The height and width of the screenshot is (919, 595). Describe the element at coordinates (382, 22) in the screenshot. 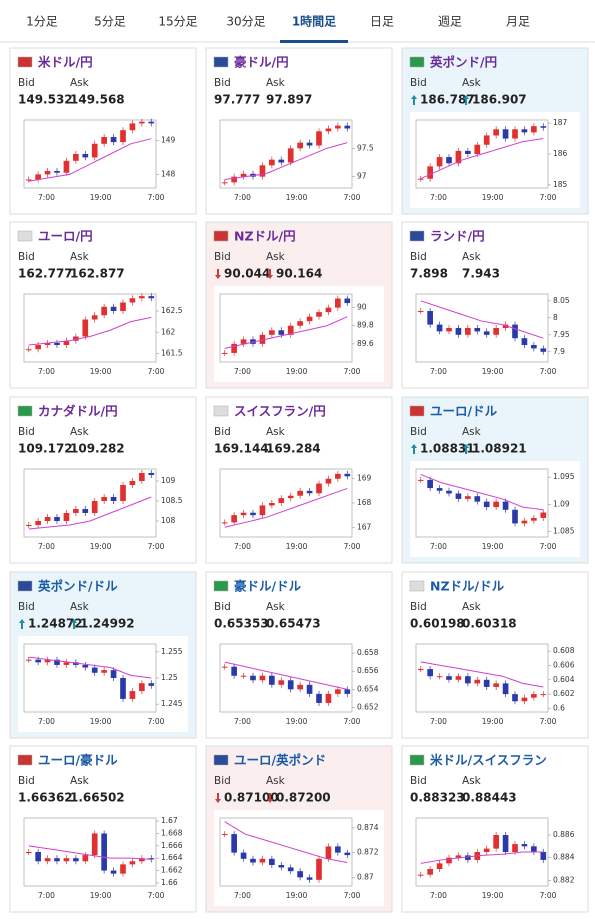

I see `tab: 日足` at that location.